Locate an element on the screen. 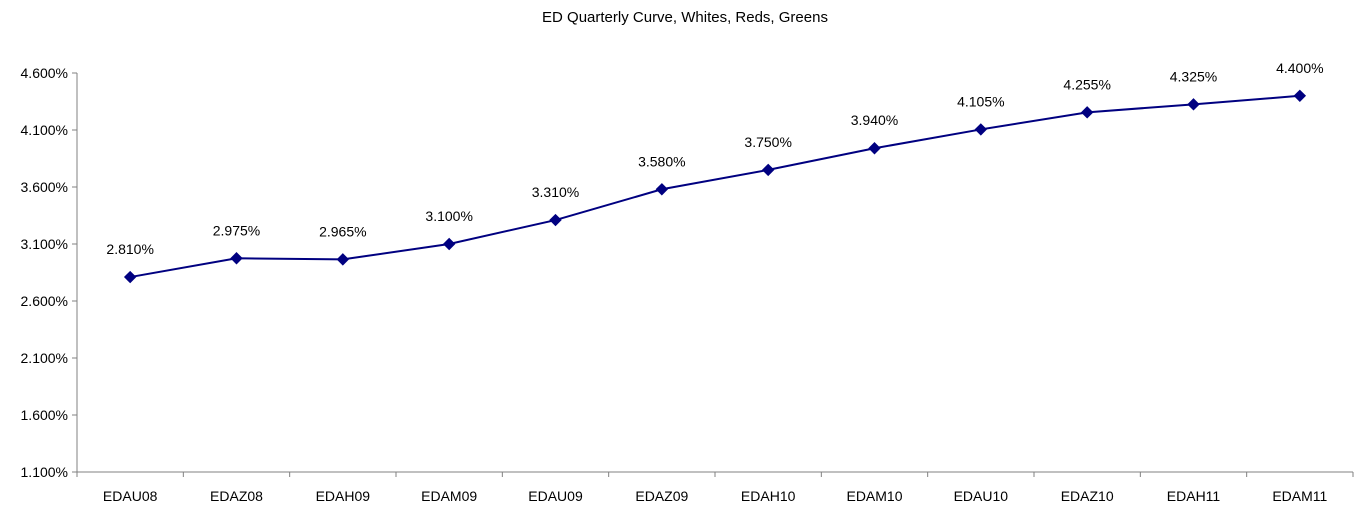 The image size is (1370, 513). x-tick-label: EDAM10 is located at coordinates (874, 496).